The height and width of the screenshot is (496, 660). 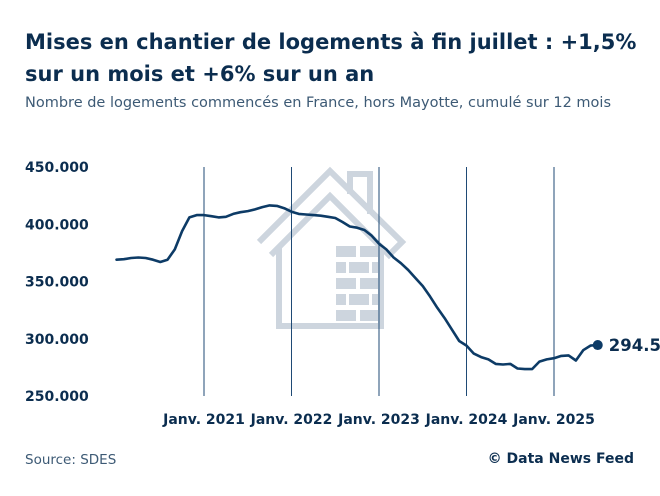 What do you see at coordinates (71, 460) in the screenshot?
I see `source-note: Source: SDES` at bounding box center [71, 460].